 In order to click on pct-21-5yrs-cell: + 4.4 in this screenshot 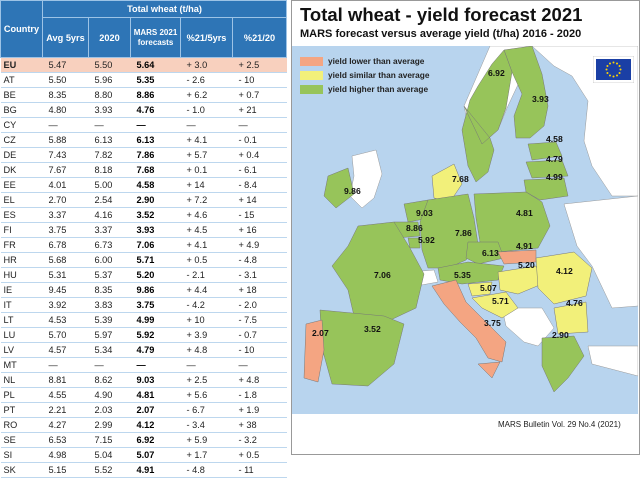, I will do `click(206, 290)`.